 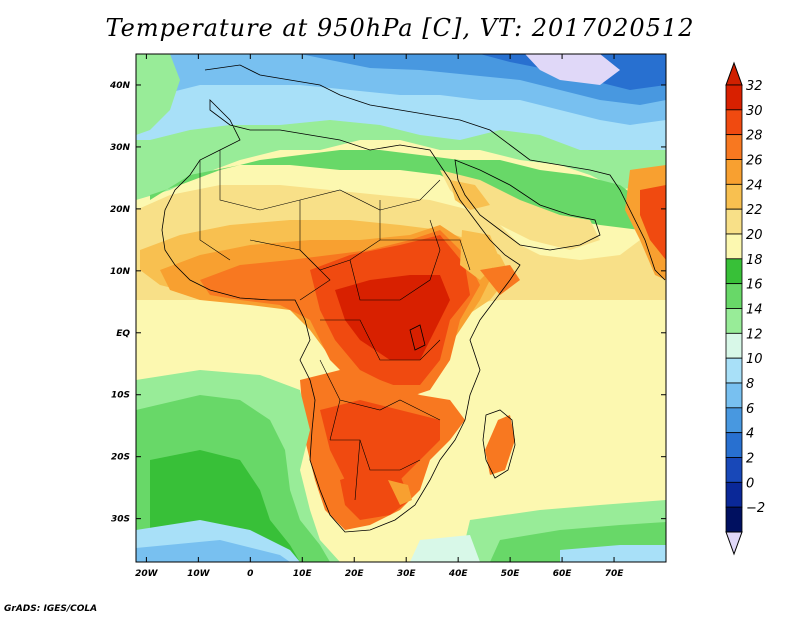 What do you see at coordinates (750, 459) in the screenshot?
I see `colorbar-label: 2` at bounding box center [750, 459].